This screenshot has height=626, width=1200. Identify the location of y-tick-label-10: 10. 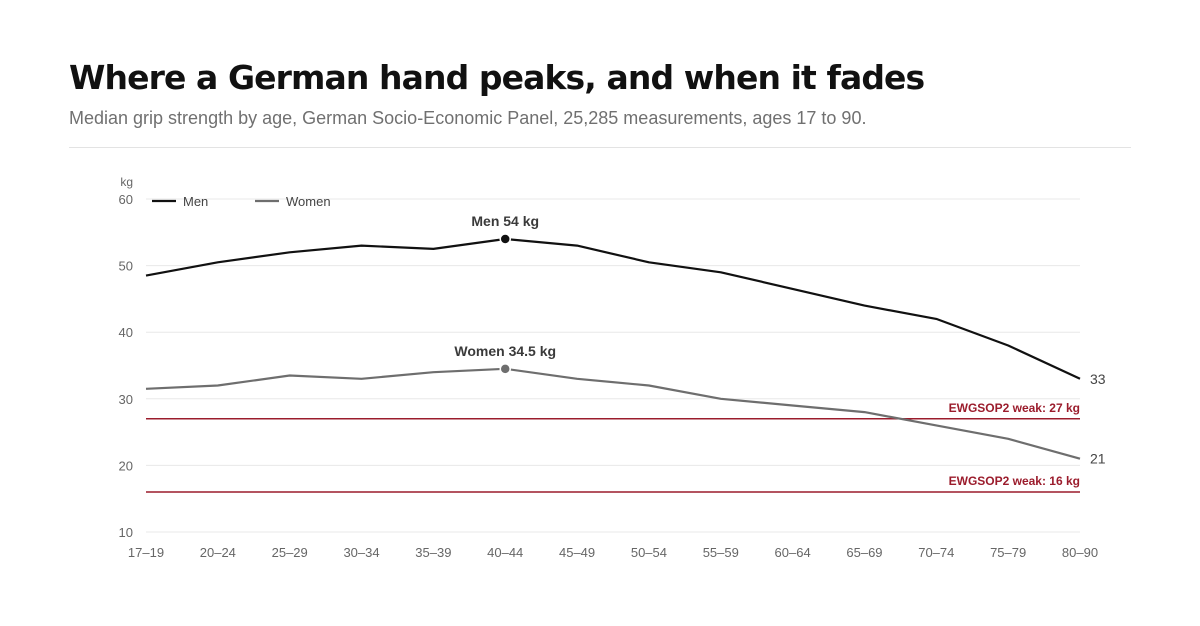
(126, 532).